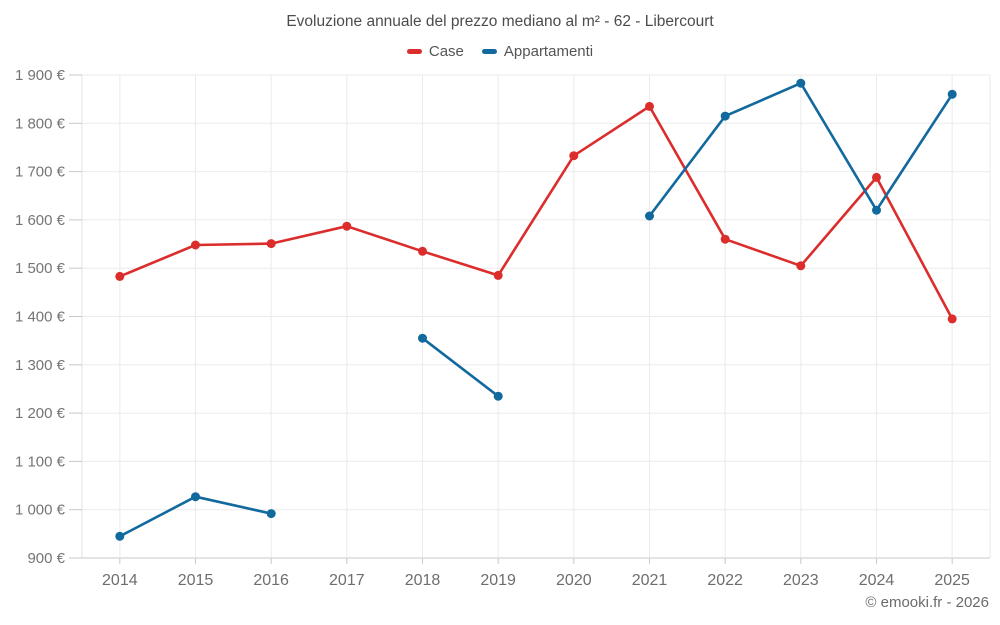  I want to click on legend: Case Appartamenti, so click(500, 51).